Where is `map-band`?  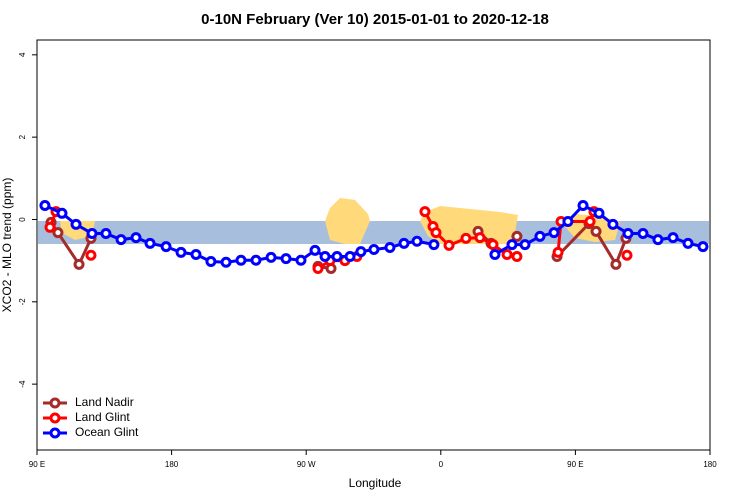
map-band is located at coordinates (373, 221).